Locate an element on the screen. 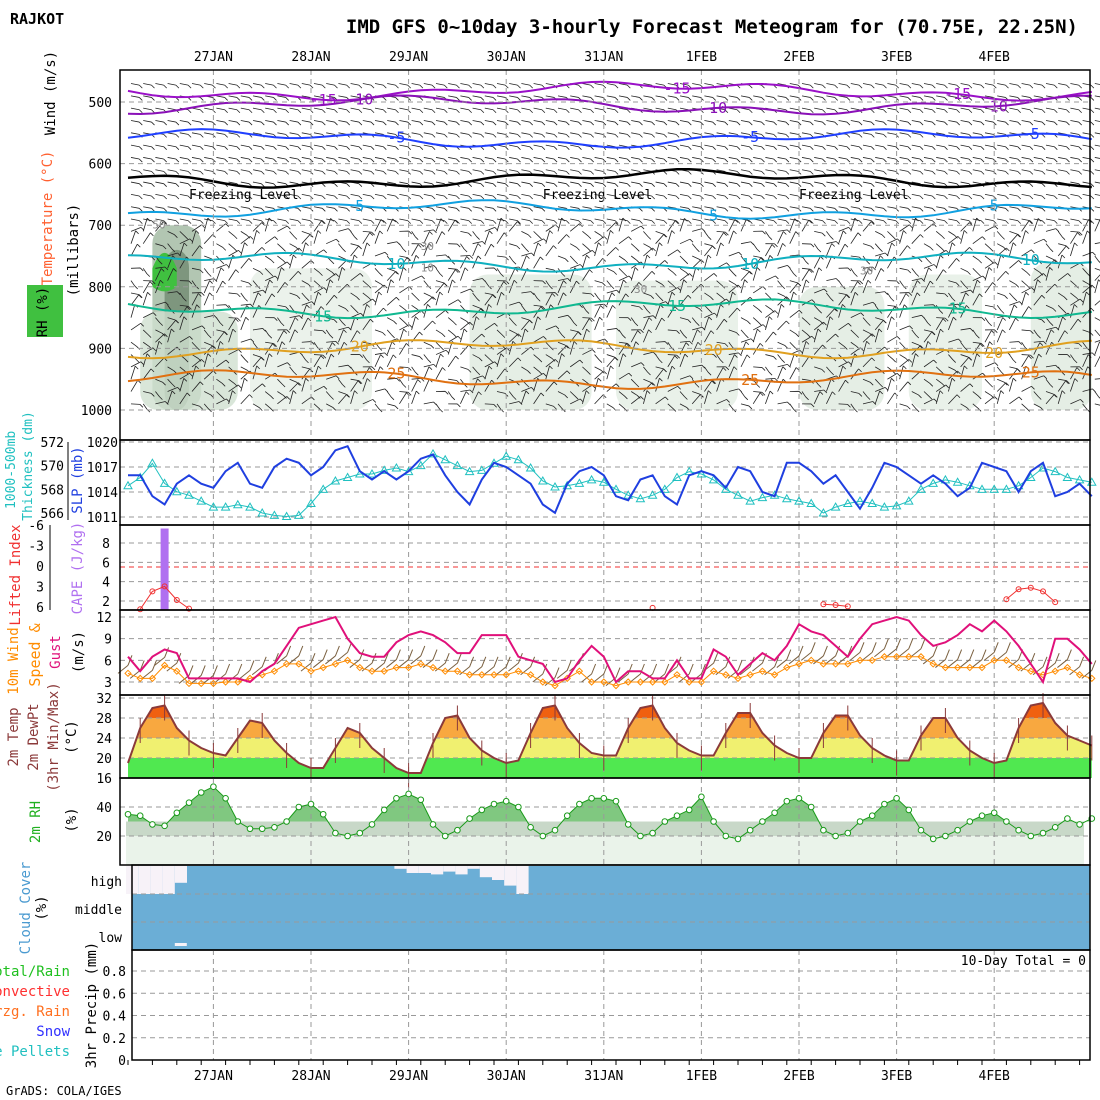 The width and height of the screenshot is (1100, 1100). precip-legend-item: Convective is located at coordinates (35, 992).